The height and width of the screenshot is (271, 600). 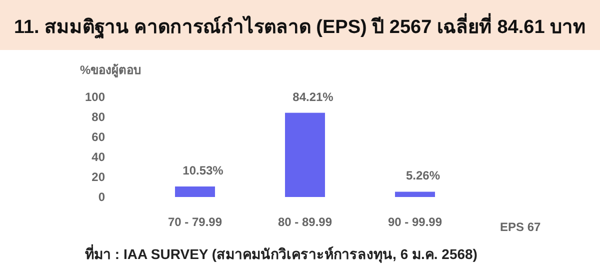 What do you see at coordinates (111, 70) in the screenshot?
I see `ylabel: %ของผู้ตอบ` at bounding box center [111, 70].